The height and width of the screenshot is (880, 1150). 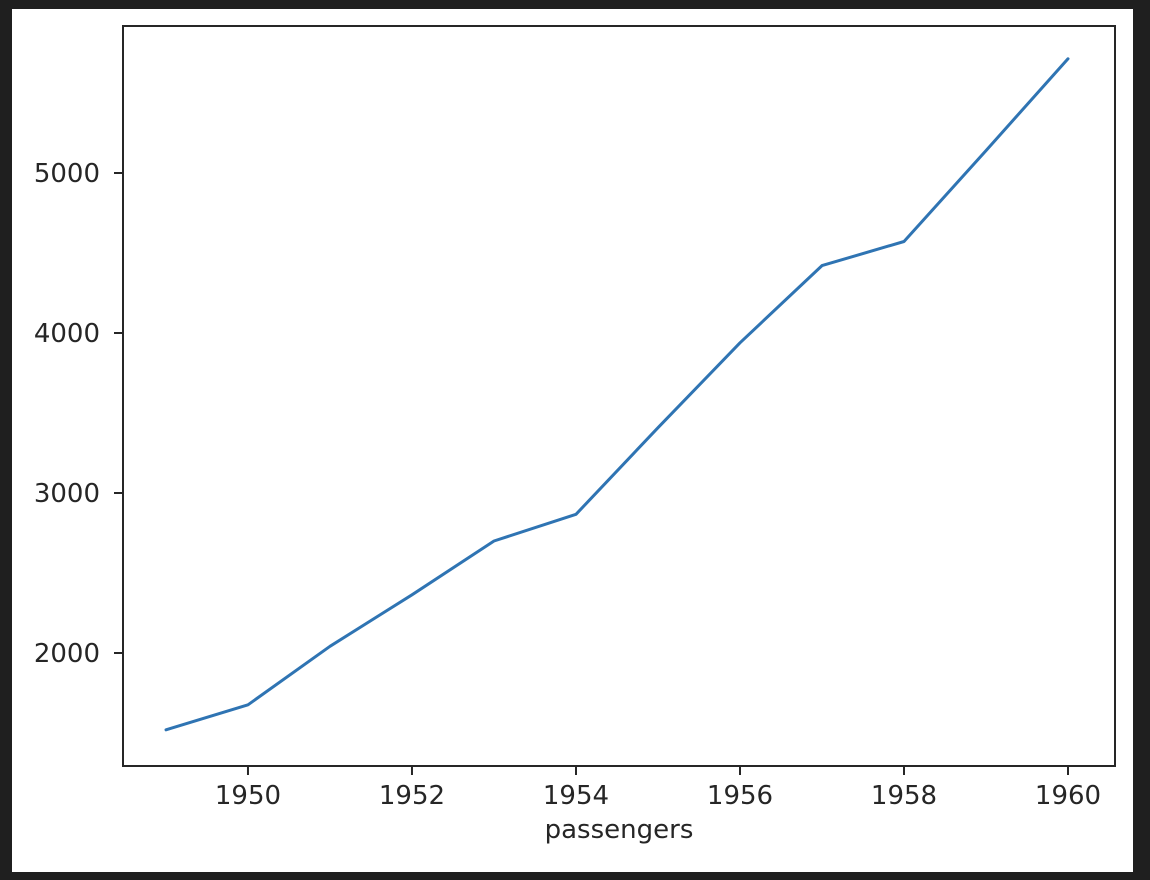 I want to click on y-tick-label: 3000, so click(x=67, y=494).